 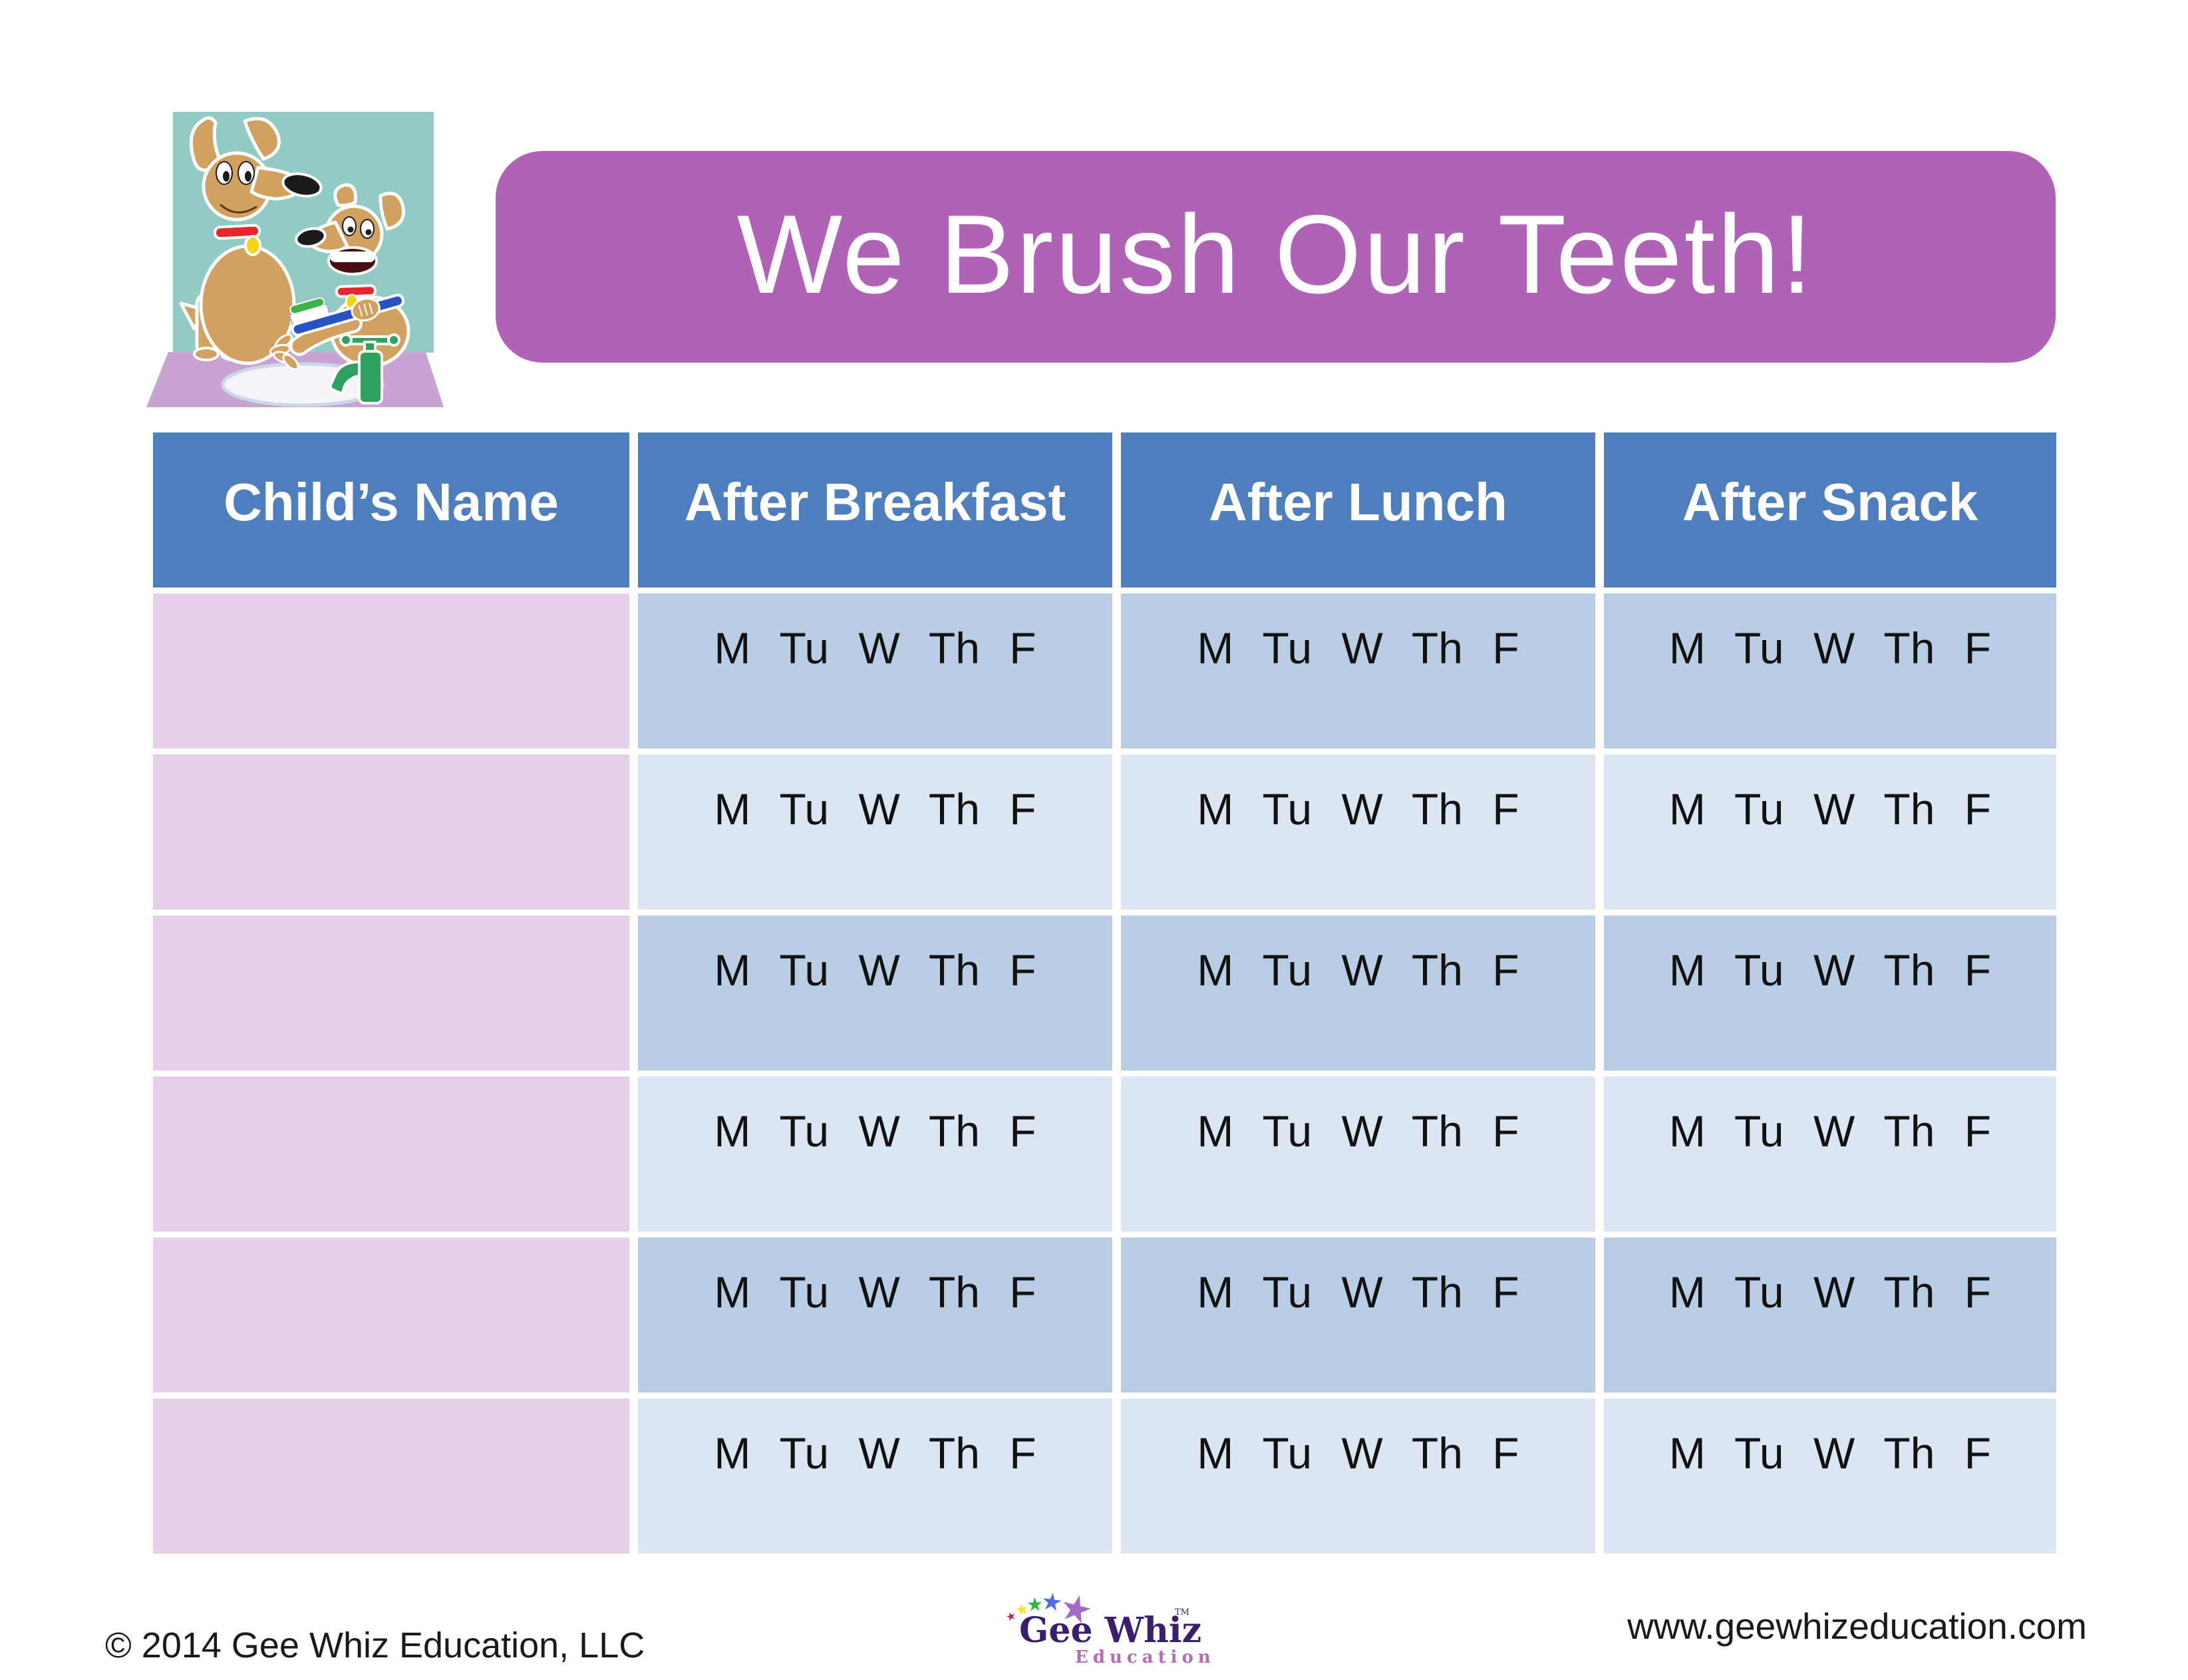 What do you see at coordinates (875, 510) in the screenshot?
I see `column-header-after-breakfast: After Breakfast` at bounding box center [875, 510].